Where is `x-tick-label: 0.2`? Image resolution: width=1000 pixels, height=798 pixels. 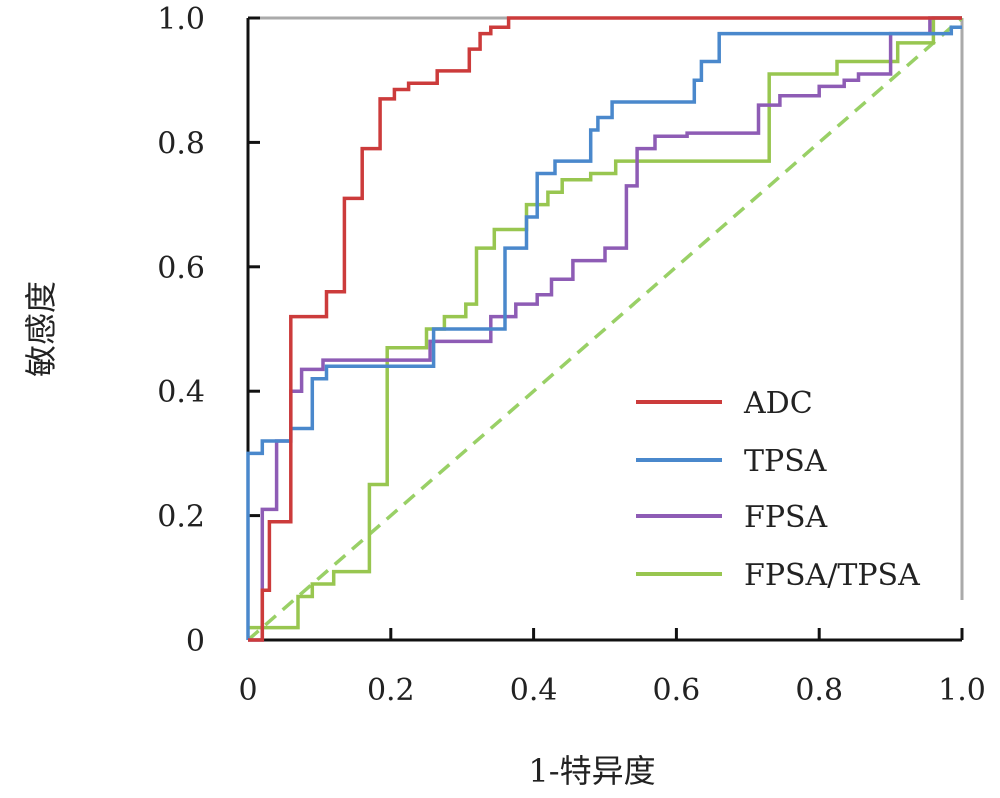 x-tick-label: 0.2 is located at coordinates (391, 690).